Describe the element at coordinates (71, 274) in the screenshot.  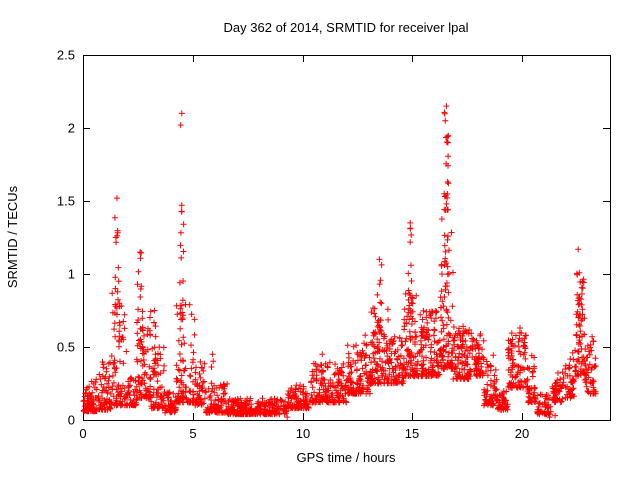
I see `tick-label: 1` at that location.